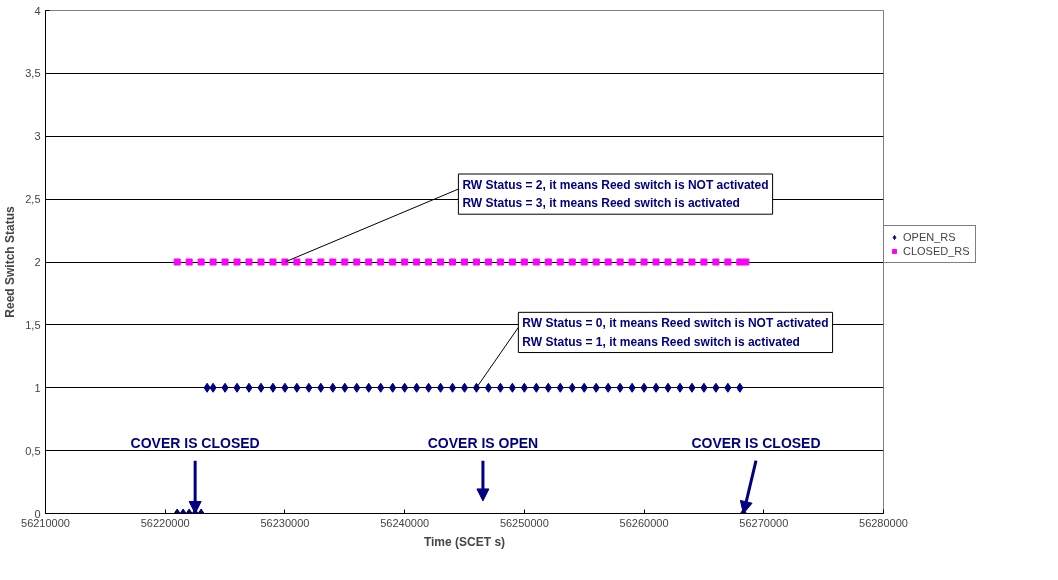 The width and height of the screenshot is (1058, 580). What do you see at coordinates (764, 522) in the screenshot?
I see `x-tick-label: 56270000` at bounding box center [764, 522].